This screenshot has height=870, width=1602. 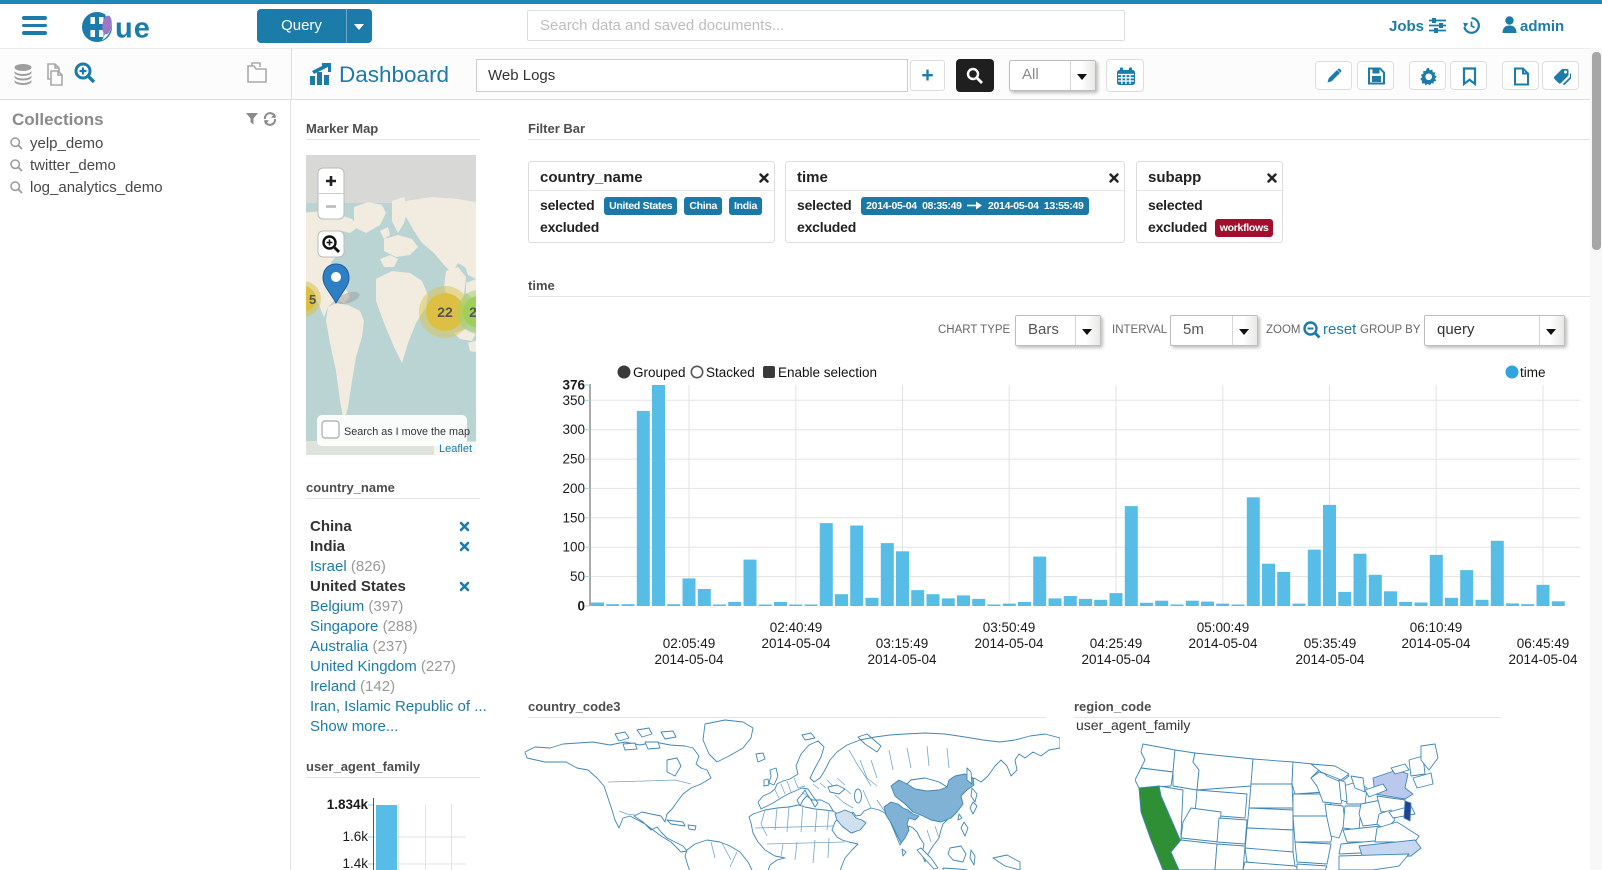 I want to click on svg-text: Leaflet, so click(x=455, y=449).